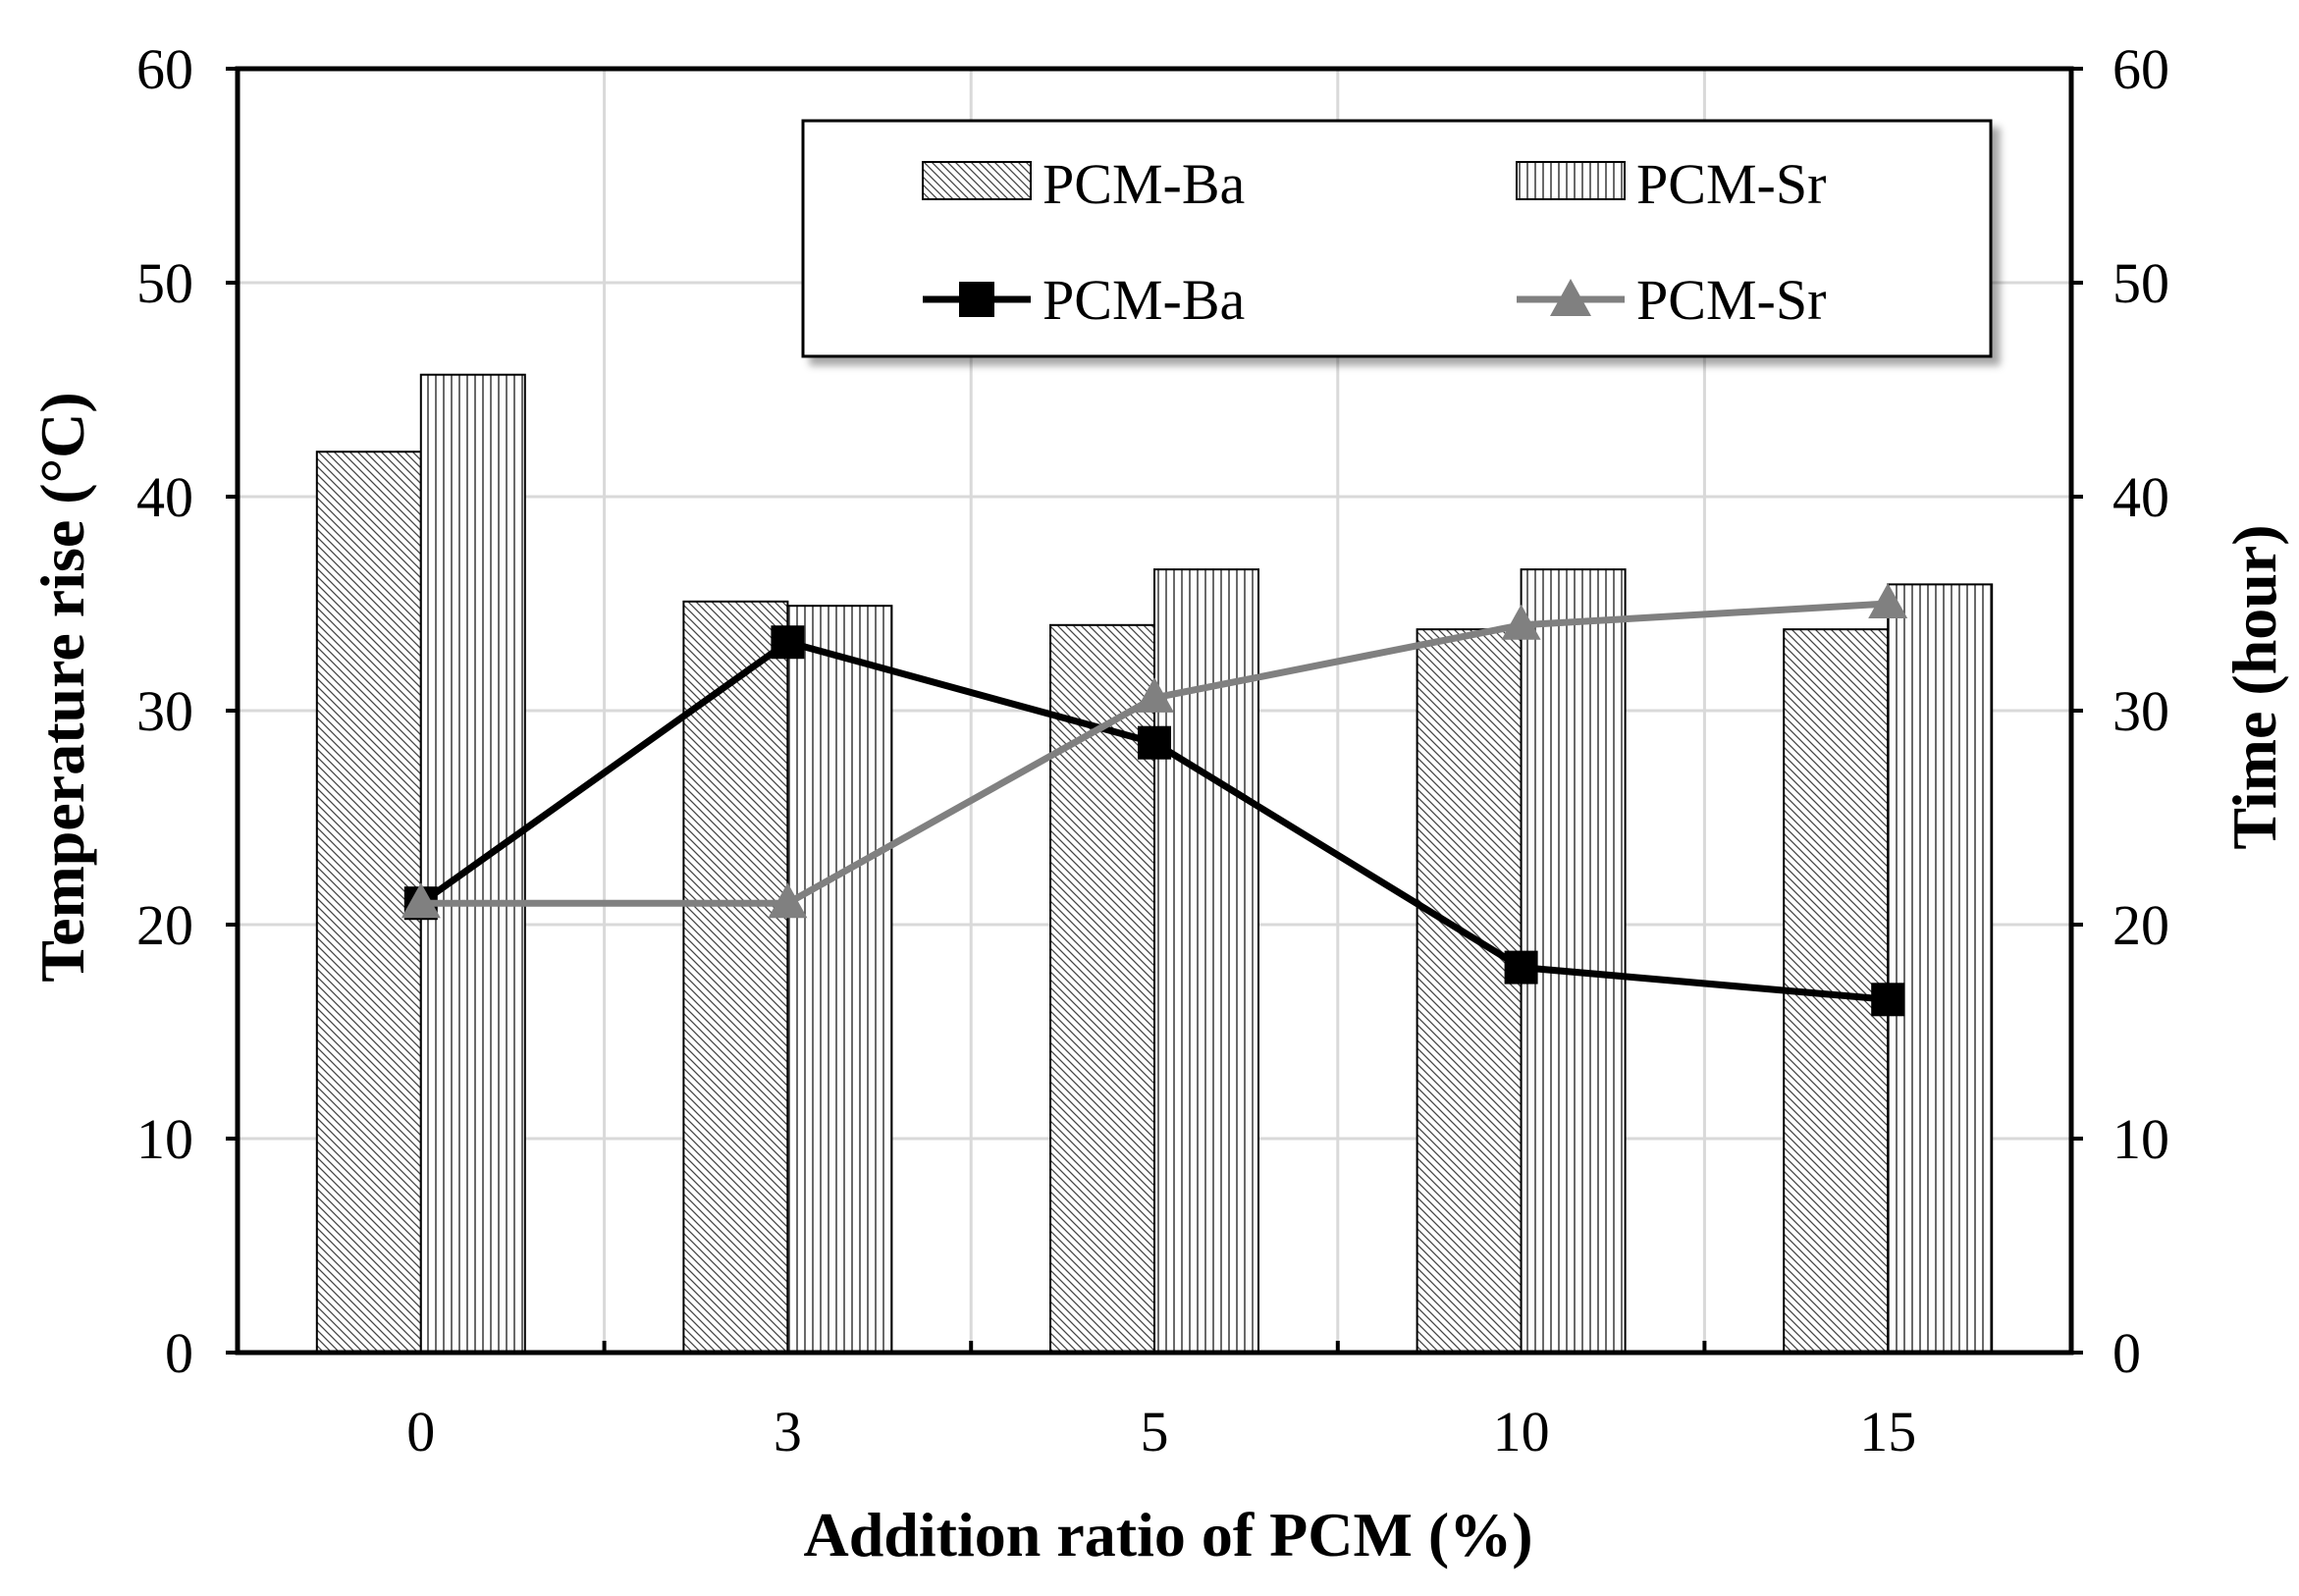 Image resolution: width=2299 pixels, height=1596 pixels. Describe the element at coordinates (164, 69) in the screenshot. I see `y-left-tick-label: 60` at that location.